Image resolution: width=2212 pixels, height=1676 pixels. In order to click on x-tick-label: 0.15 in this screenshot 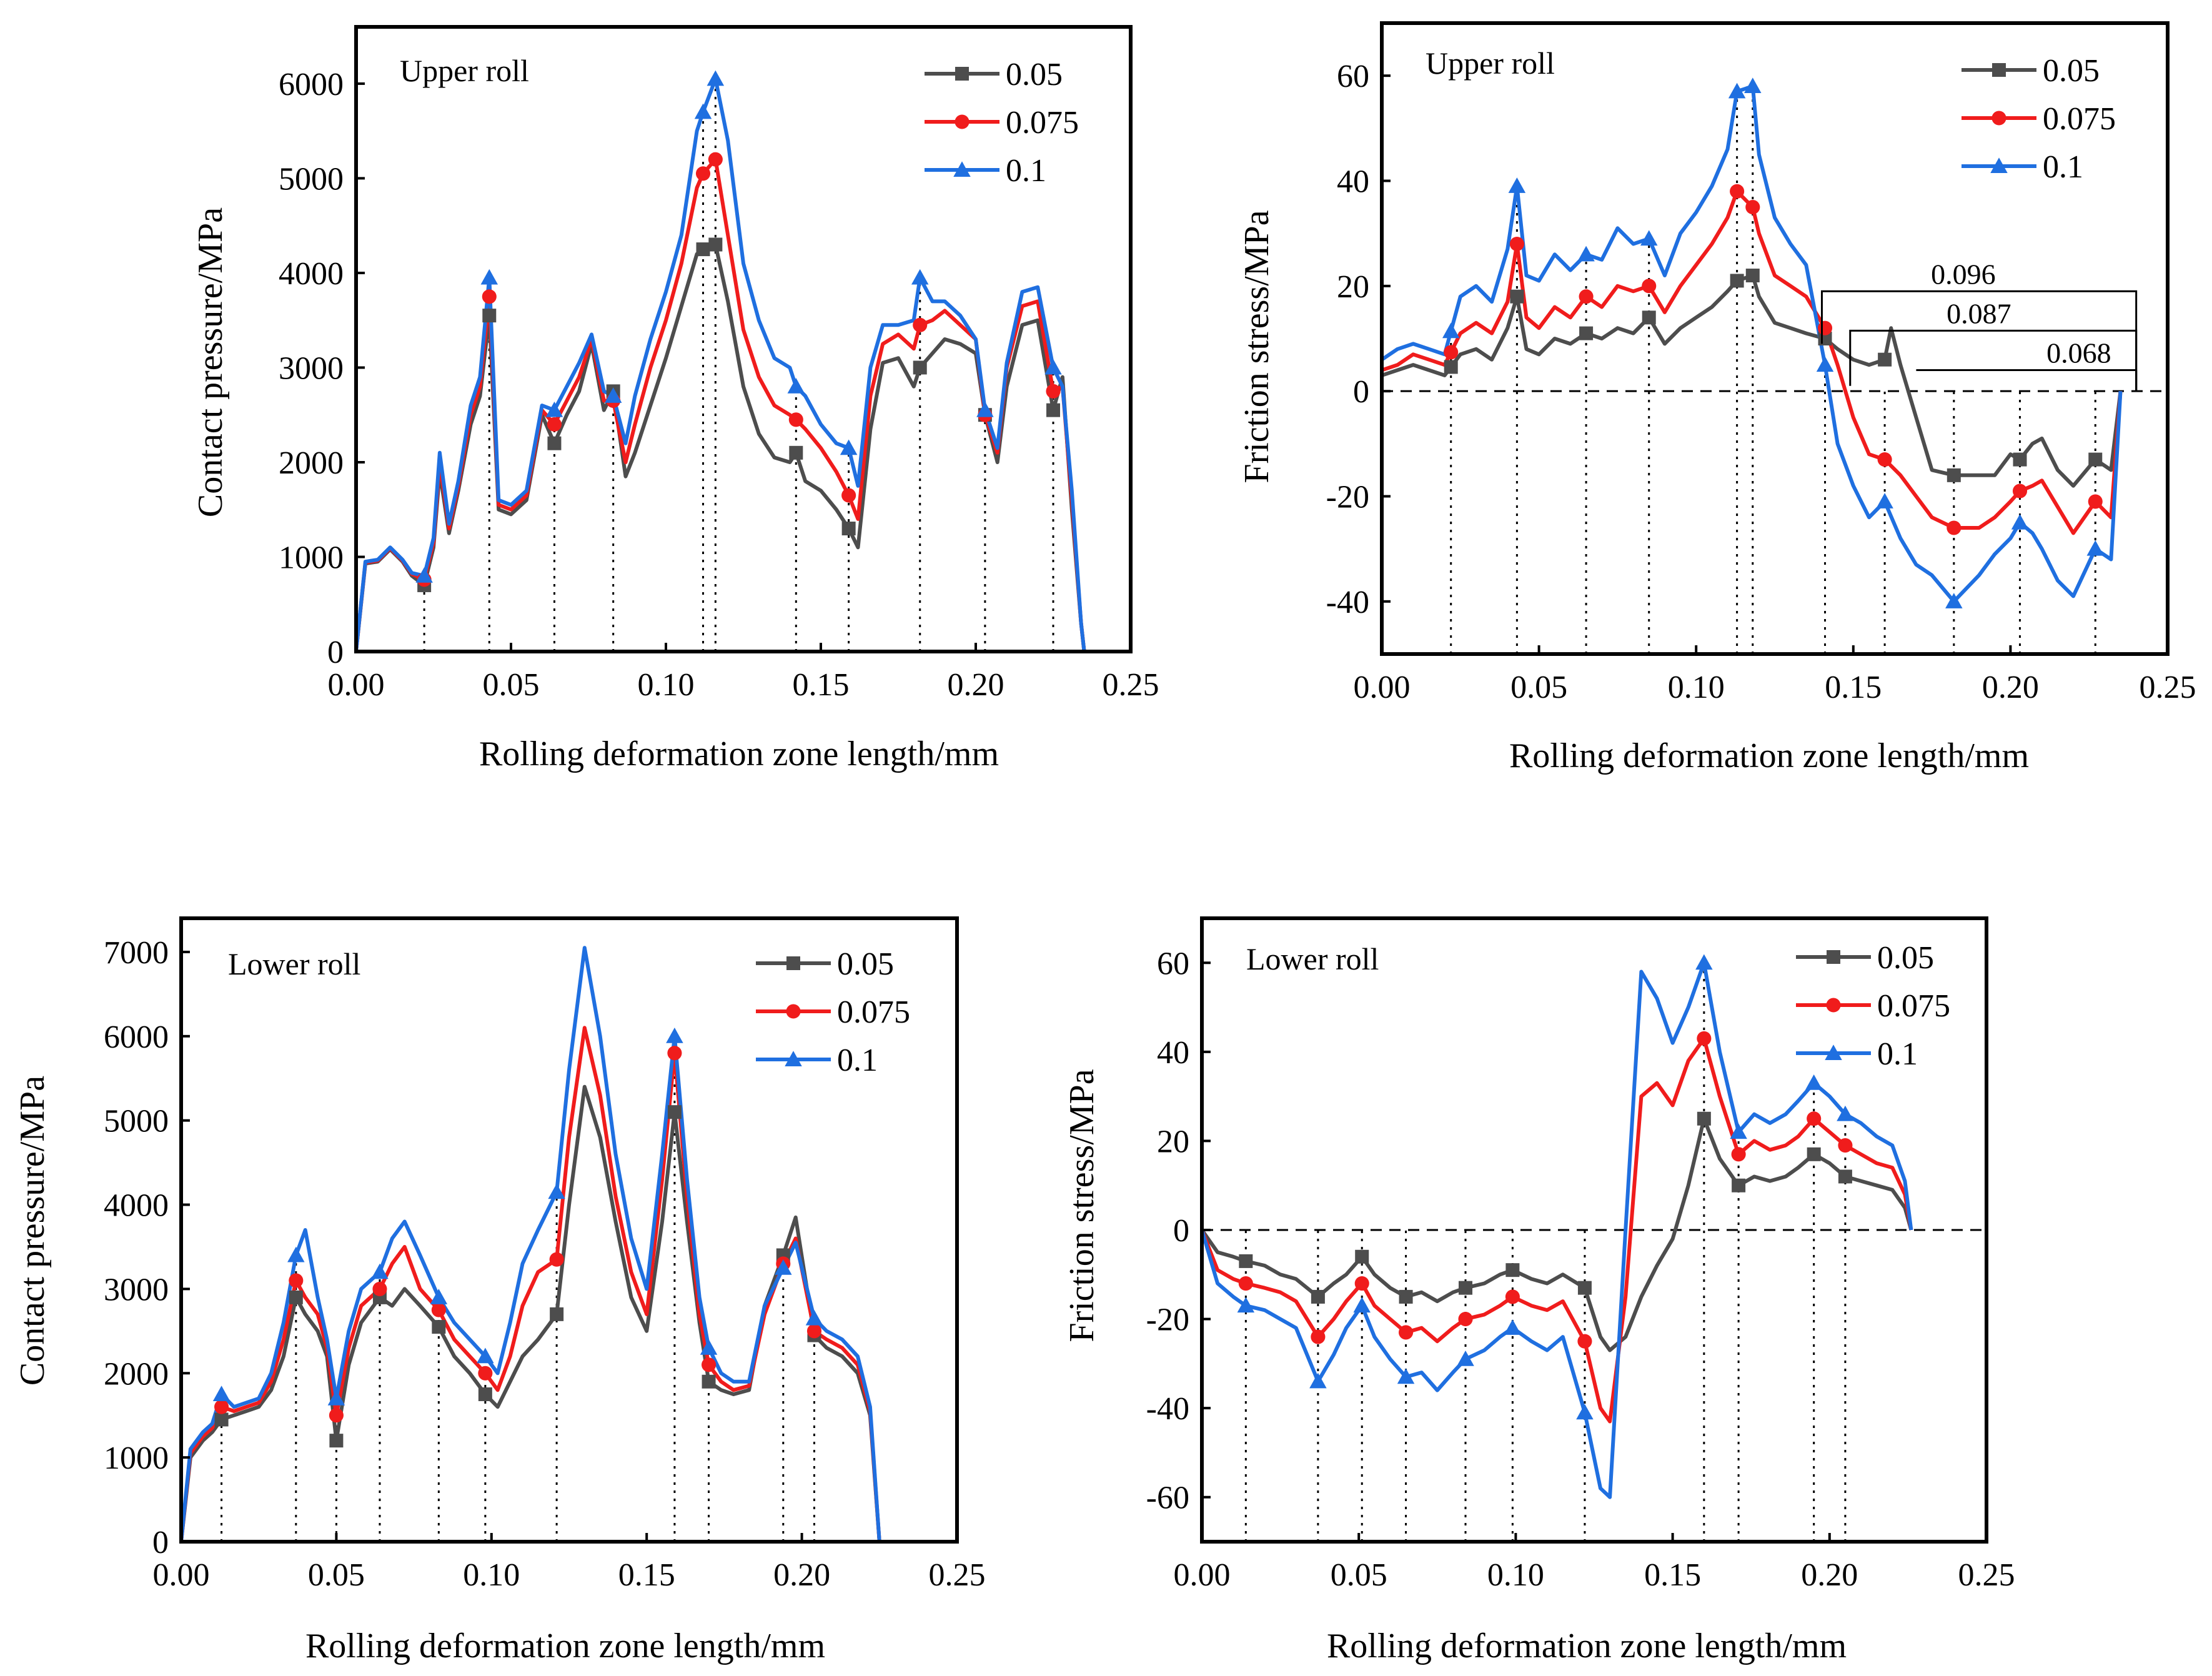, I will do `click(646, 1575)`.